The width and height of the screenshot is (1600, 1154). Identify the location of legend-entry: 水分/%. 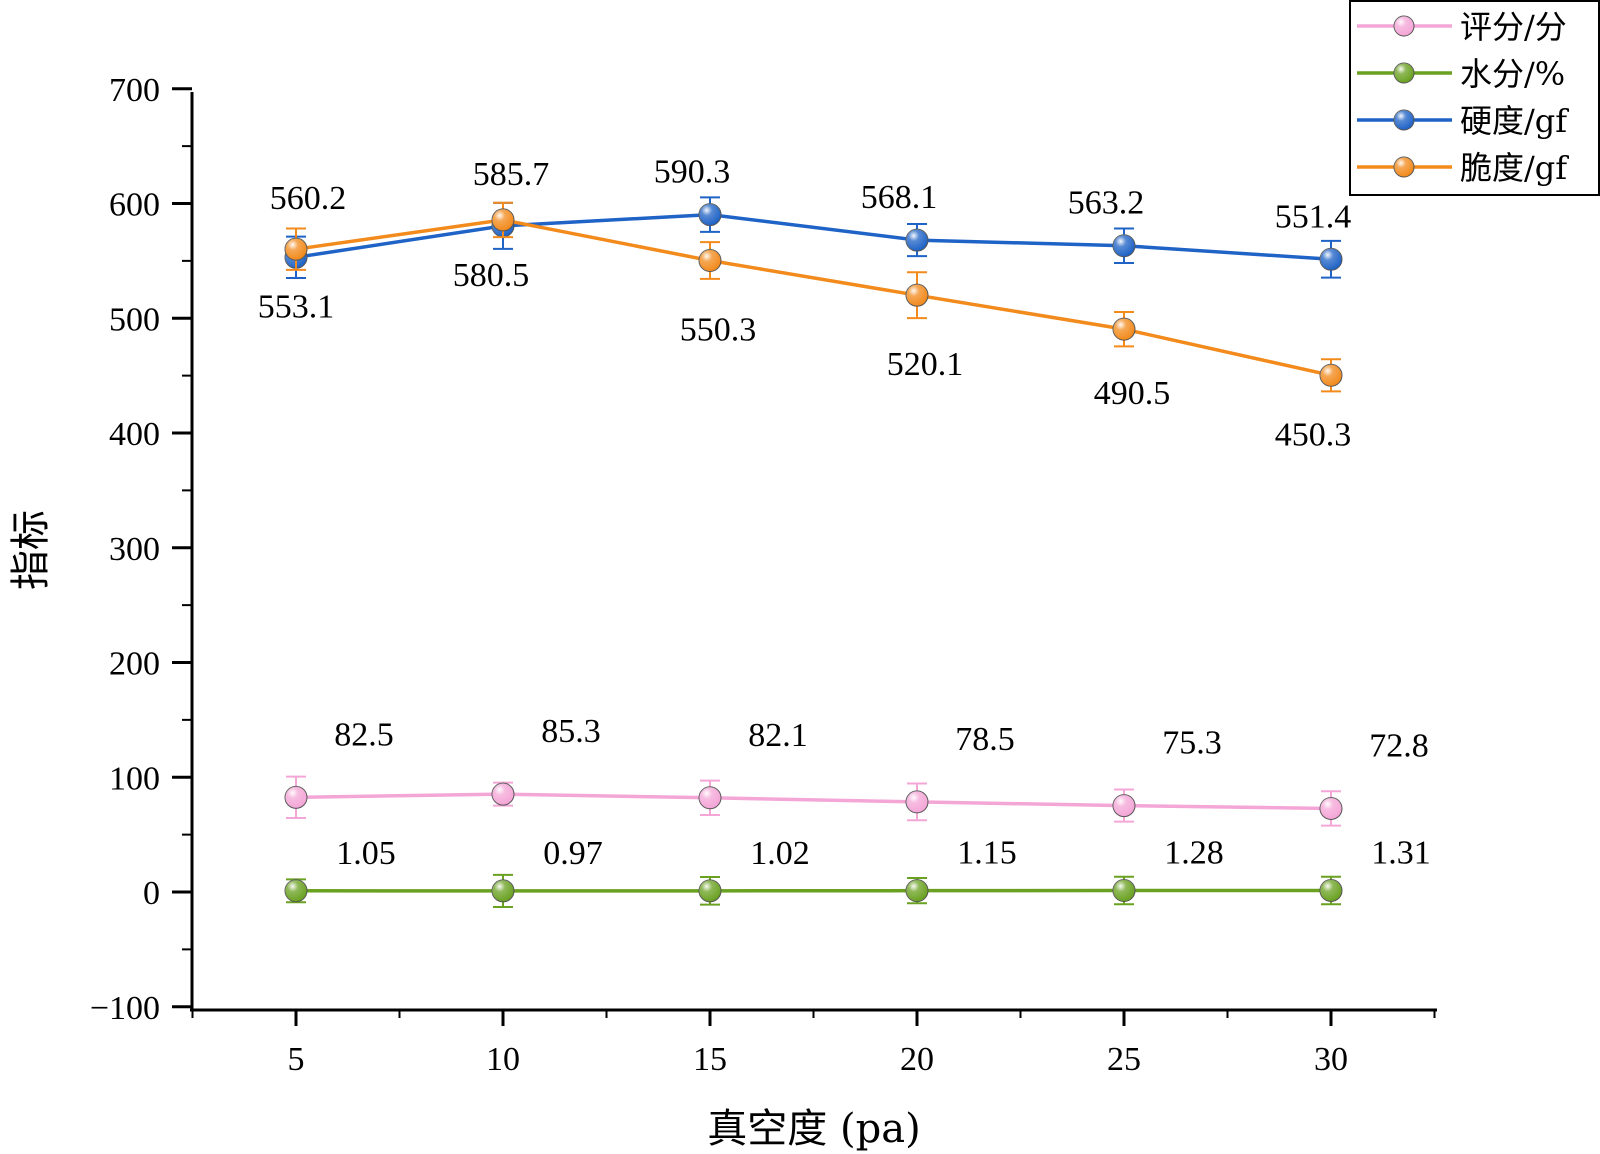
(1461, 74).